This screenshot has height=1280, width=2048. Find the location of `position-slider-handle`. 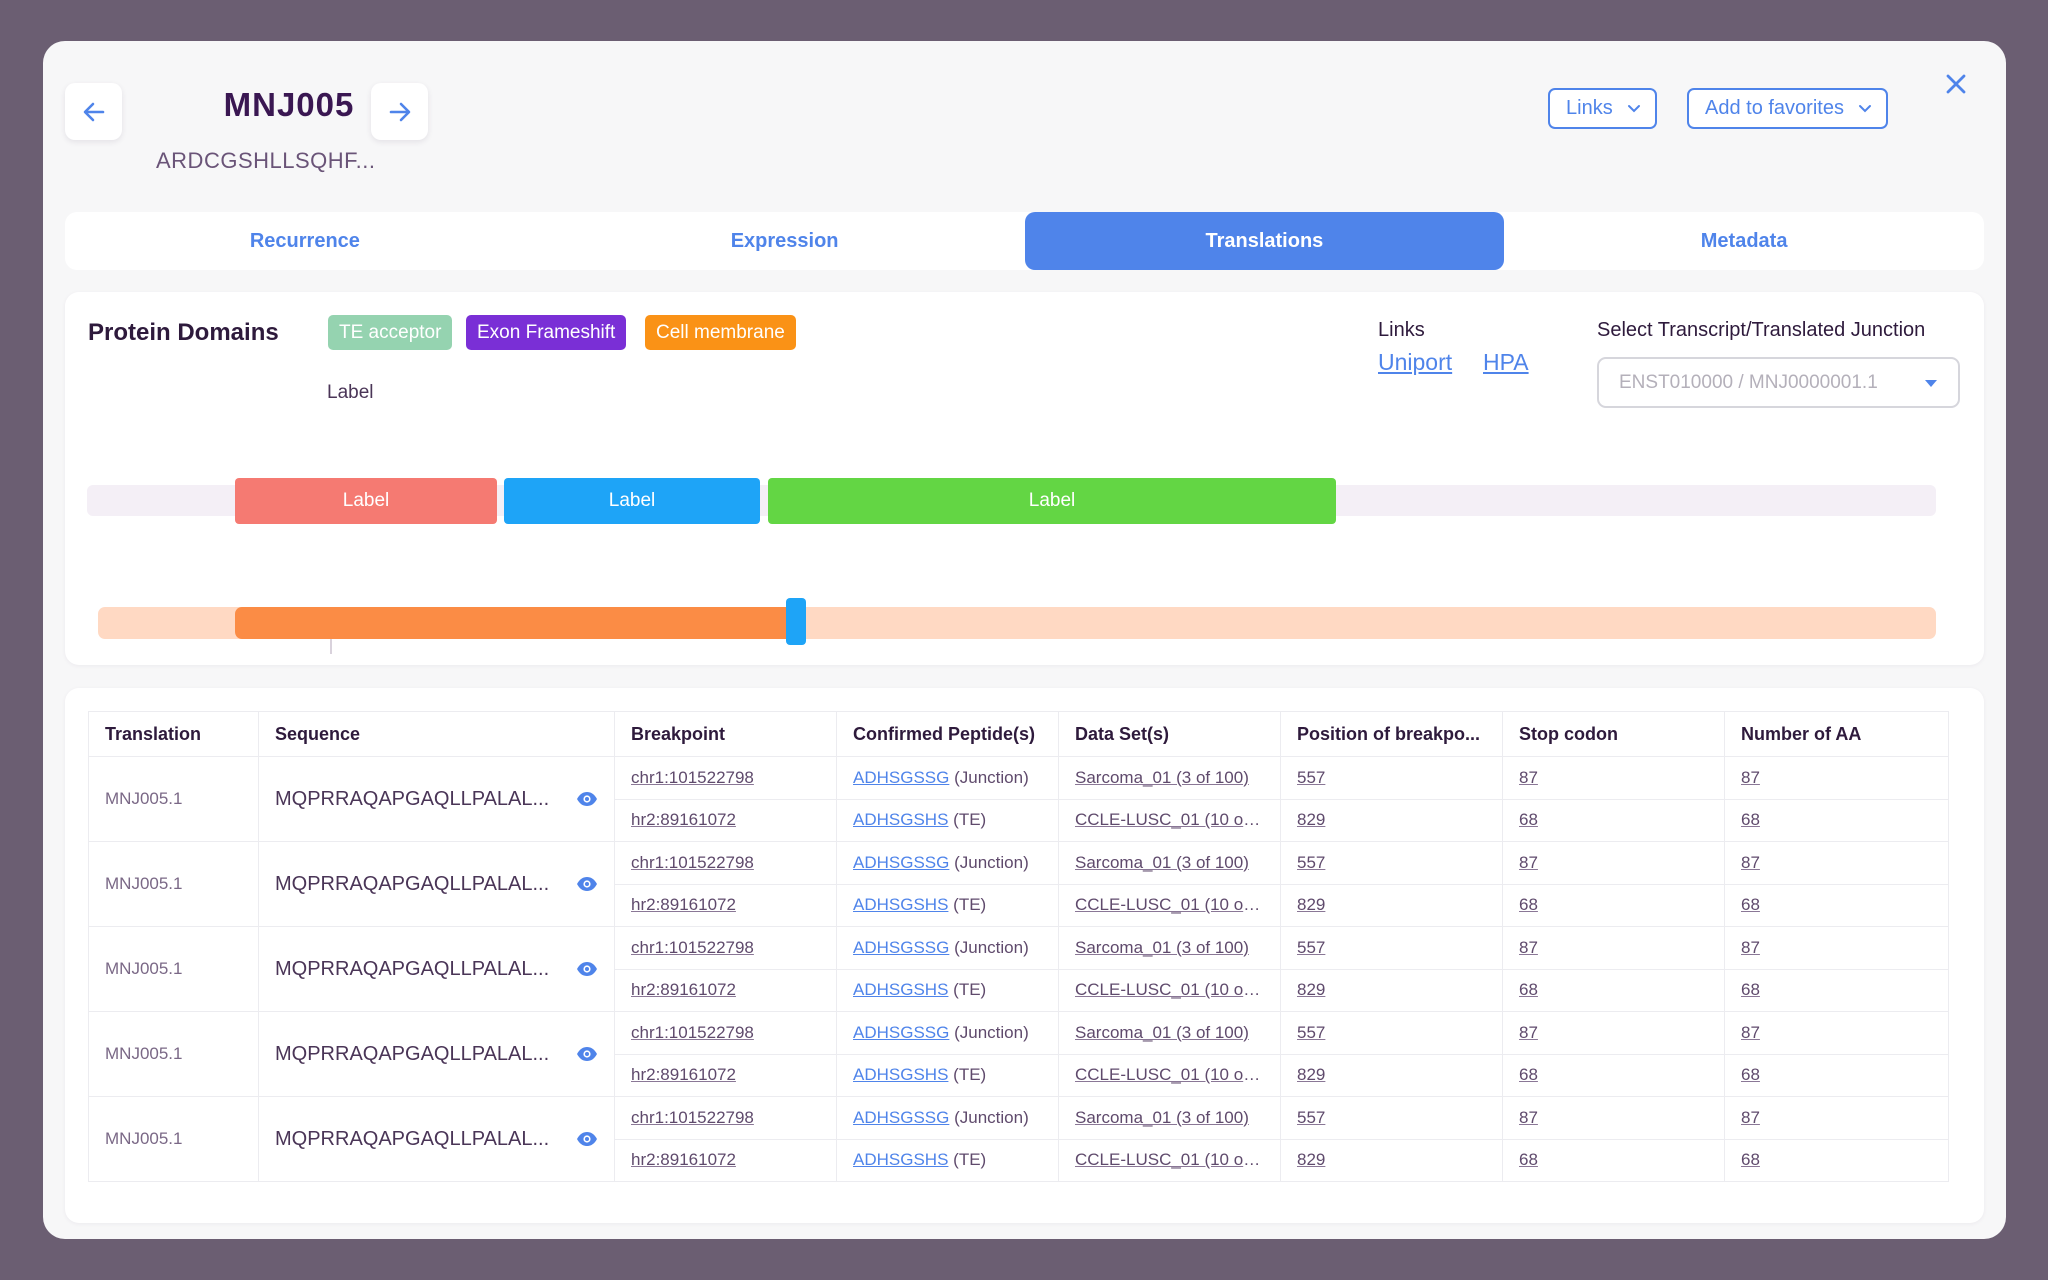

position-slider-handle is located at coordinates (796, 621).